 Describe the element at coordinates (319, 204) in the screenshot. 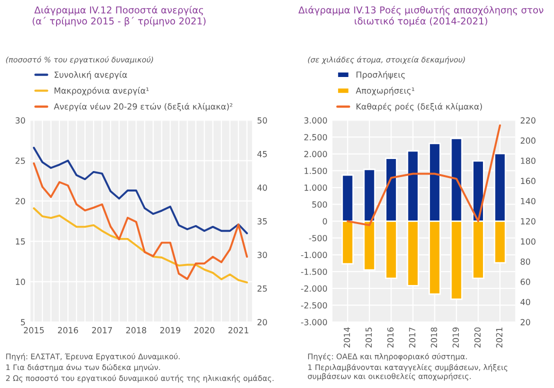

I see `y-tick-label: 500` at that location.